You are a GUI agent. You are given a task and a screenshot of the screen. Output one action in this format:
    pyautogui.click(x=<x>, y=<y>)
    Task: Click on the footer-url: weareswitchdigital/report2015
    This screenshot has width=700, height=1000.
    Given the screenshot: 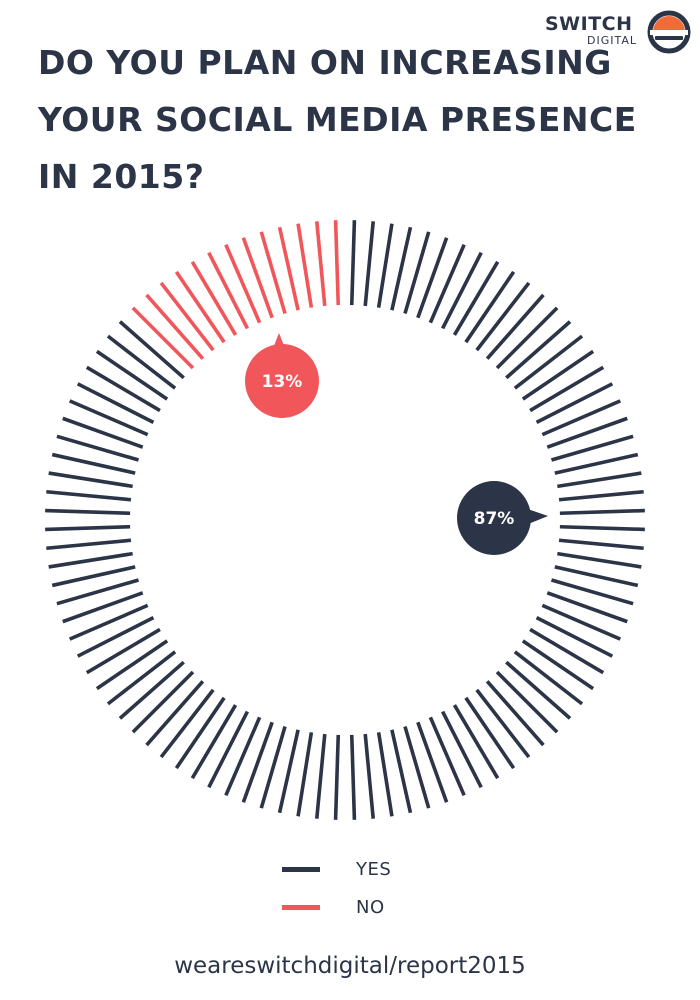 What is the action you would take?
    pyautogui.click(x=350, y=966)
    